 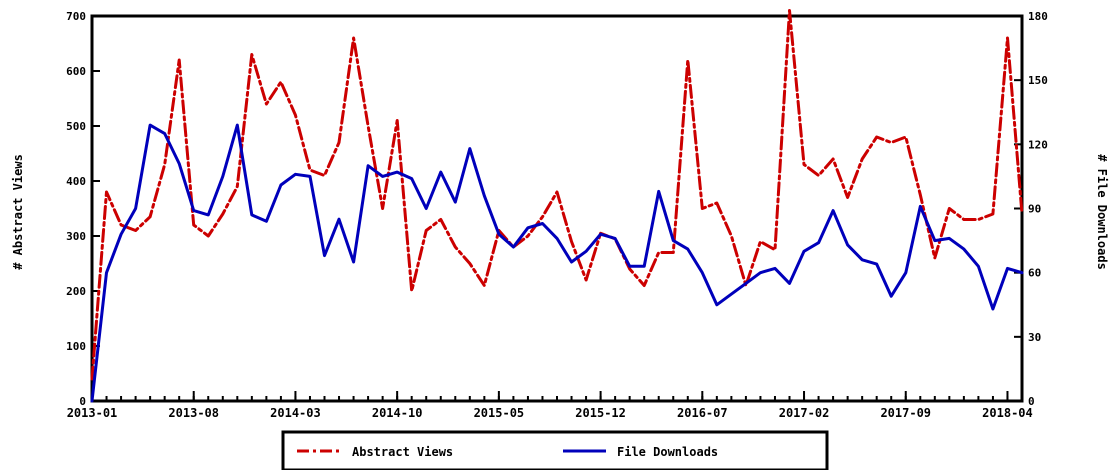 What do you see at coordinates (18, 212) in the screenshot?
I see `y-axis-label-left: # Abstract Views` at bounding box center [18, 212].